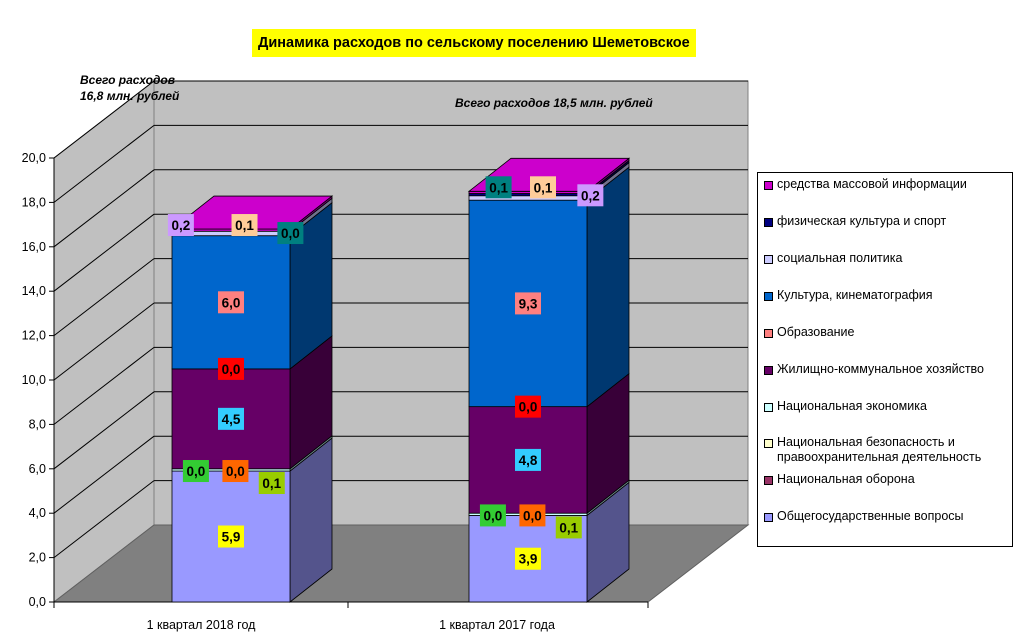 This screenshot has width=1020, height=640. I want to click on legend-item: физическая культура и спорт, so click(887, 221).